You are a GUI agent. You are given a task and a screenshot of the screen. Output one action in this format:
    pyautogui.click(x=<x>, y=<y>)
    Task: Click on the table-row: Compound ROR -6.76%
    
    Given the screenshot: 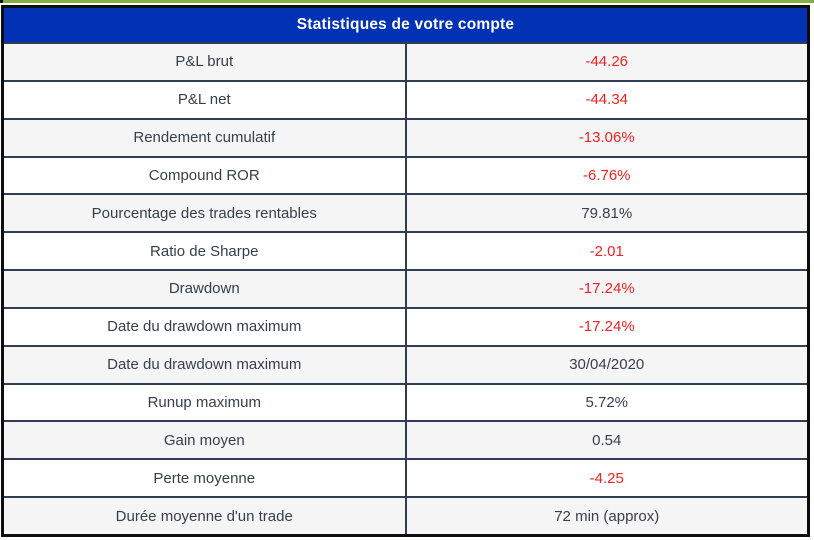 What is the action you would take?
    pyautogui.click(x=405, y=174)
    